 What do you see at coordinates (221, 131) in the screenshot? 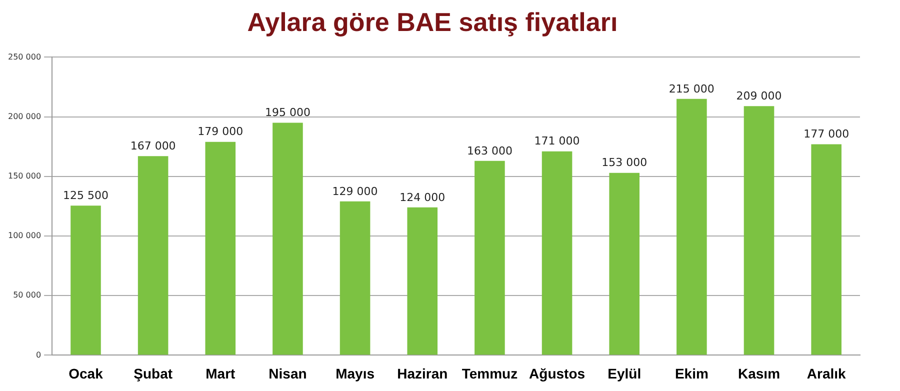
I see `data-label: 179 000` at bounding box center [221, 131].